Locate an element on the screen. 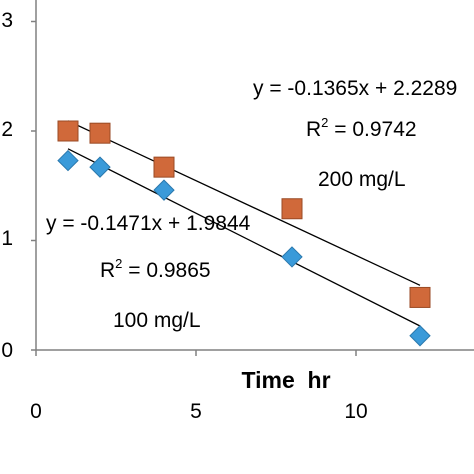 The image size is (474, 474). concentration-100: 100 mg/L is located at coordinates (157, 320).